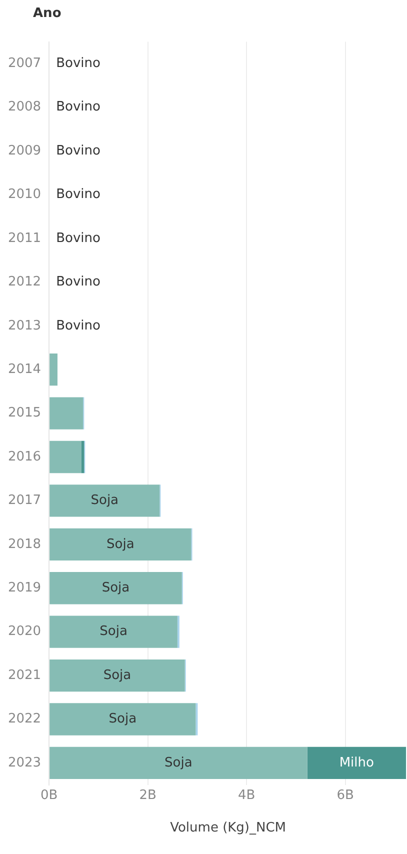 The width and height of the screenshot is (407, 854). What do you see at coordinates (25, 456) in the screenshot?
I see `y-tick-label: 2016` at bounding box center [25, 456].